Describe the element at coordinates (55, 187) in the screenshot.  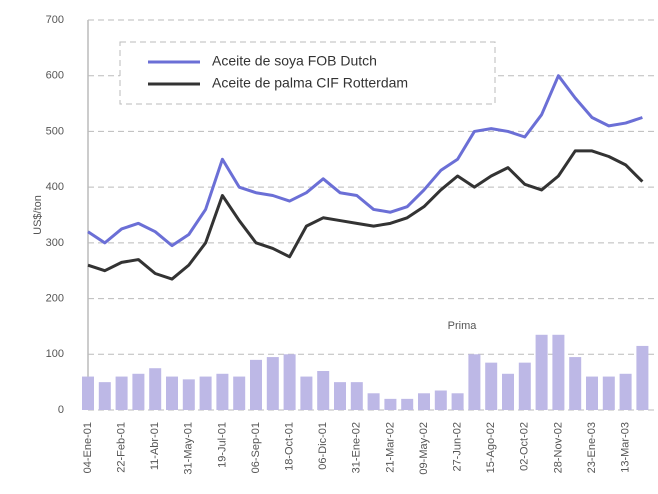
I see `y-tick-label: 400` at that location.